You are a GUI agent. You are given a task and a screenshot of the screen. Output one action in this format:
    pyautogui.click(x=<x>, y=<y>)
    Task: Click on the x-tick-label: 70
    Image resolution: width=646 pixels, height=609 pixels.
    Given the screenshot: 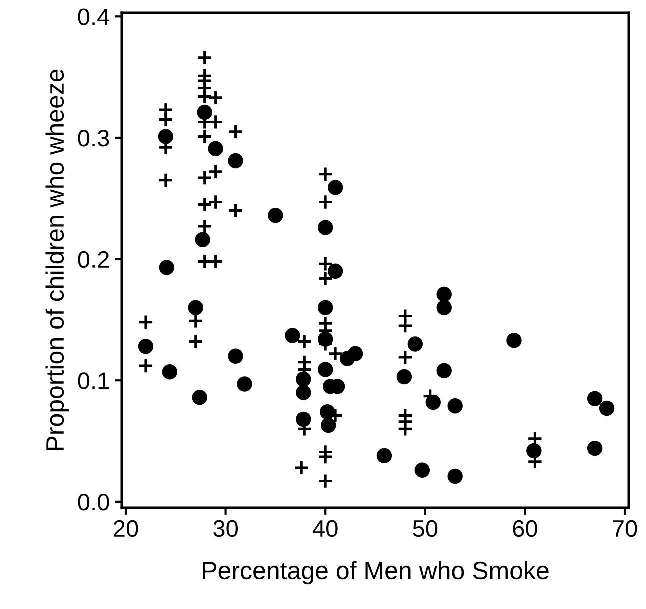 What is the action you would take?
    pyautogui.click(x=625, y=529)
    